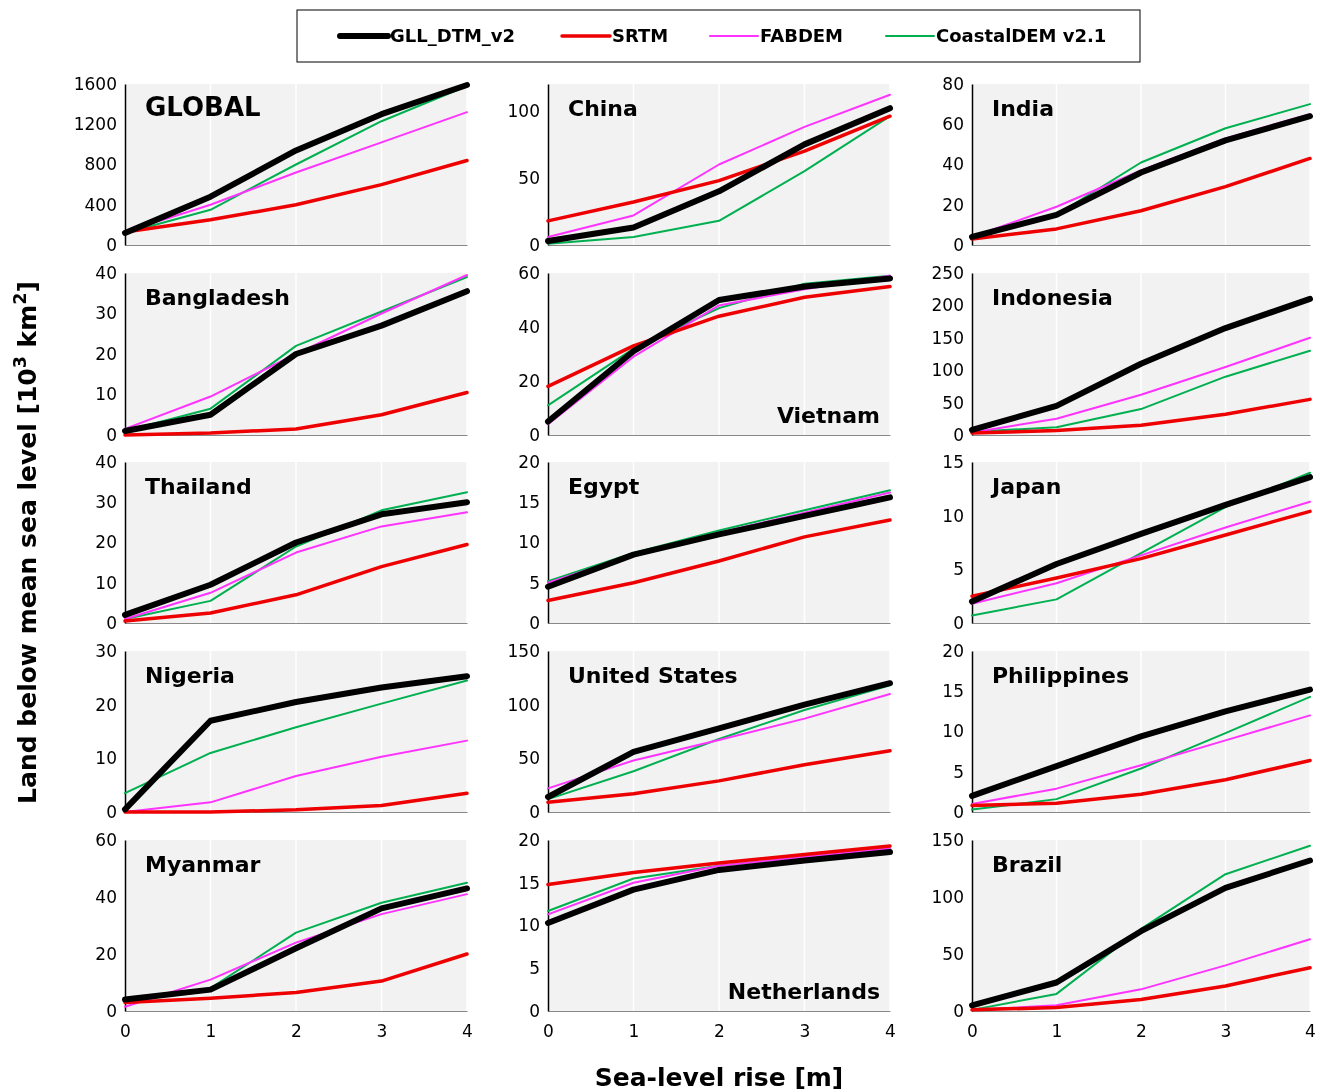  Describe the element at coordinates (947, 272) in the screenshot. I see `y-tick-label: 250` at that location.